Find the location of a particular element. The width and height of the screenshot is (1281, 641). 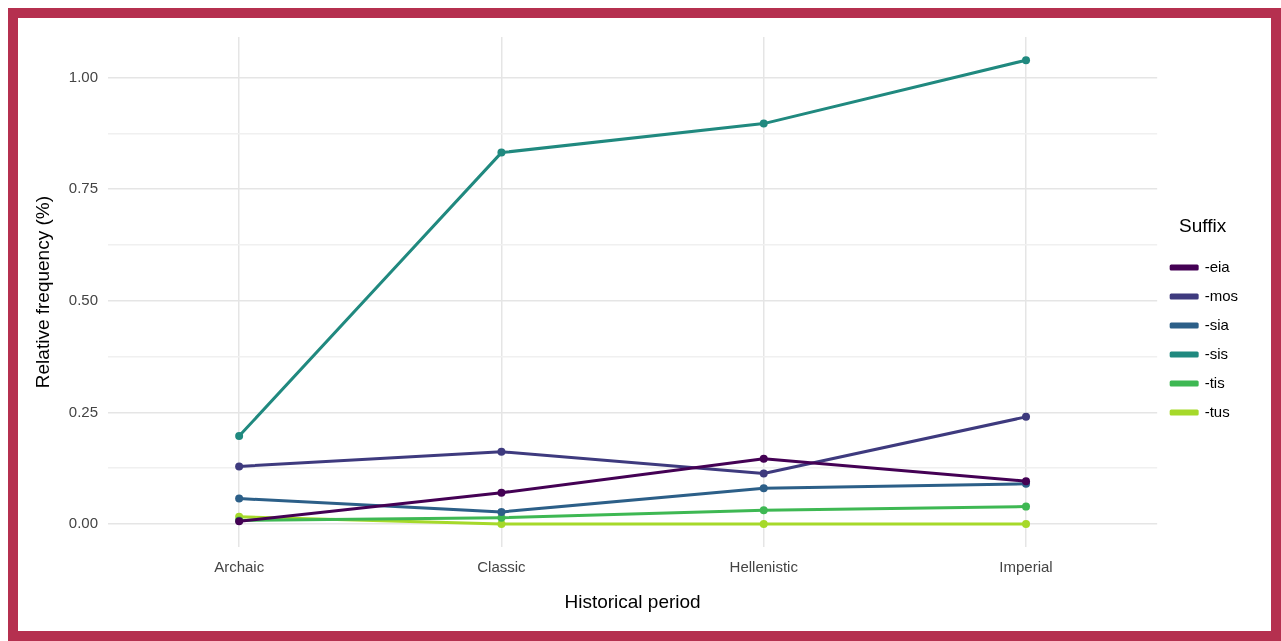

y-axis-title: Relative frequency (%) is located at coordinates (42, 292).